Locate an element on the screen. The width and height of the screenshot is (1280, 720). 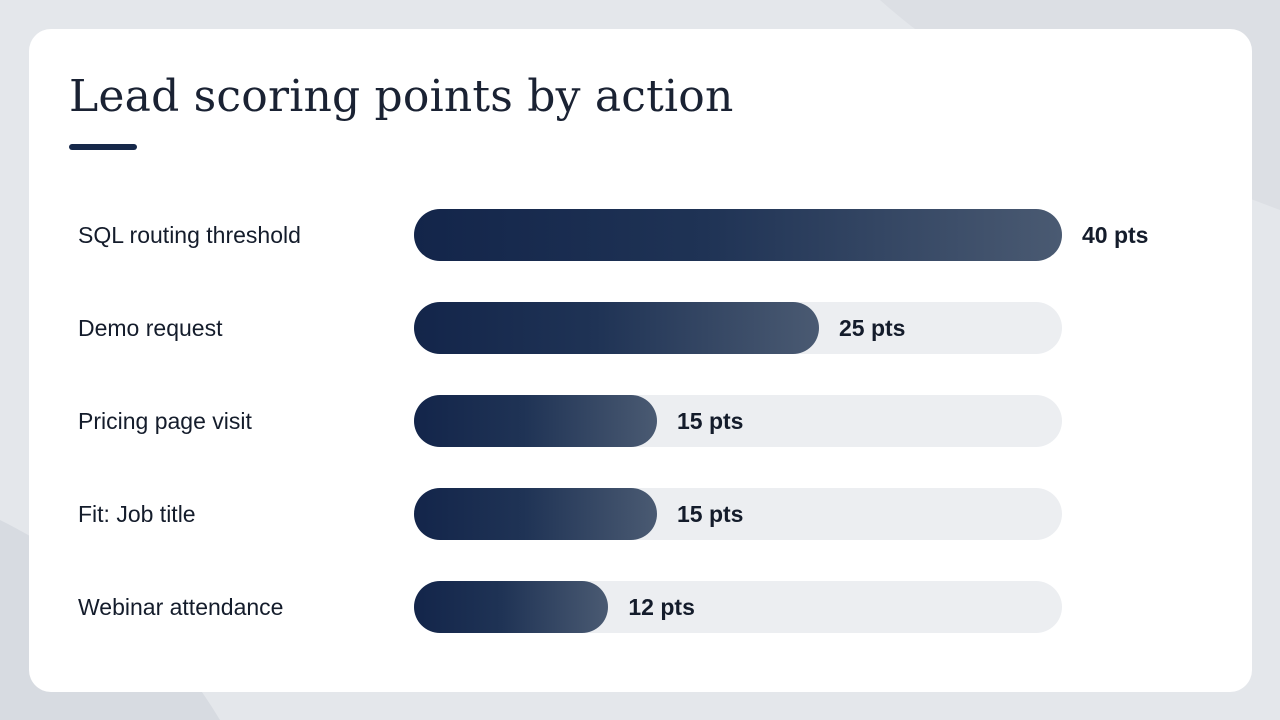
category-label: SQL routing threshold is located at coordinates (189, 235).